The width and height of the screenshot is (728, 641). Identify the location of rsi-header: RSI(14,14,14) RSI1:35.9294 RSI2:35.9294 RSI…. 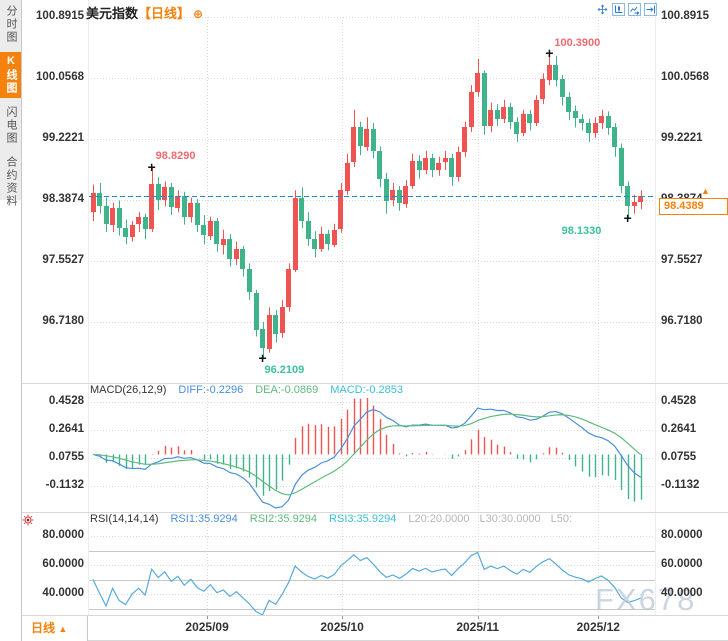
(336, 519).